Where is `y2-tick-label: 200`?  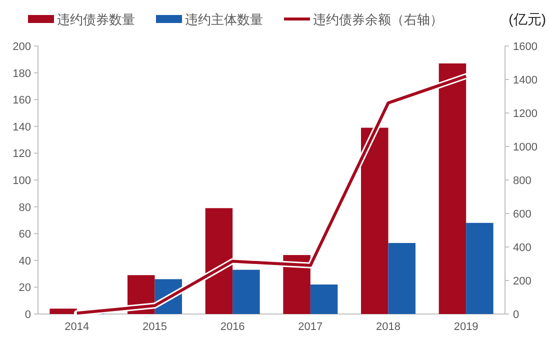 y2-tick-label: 200 is located at coordinates (522, 282).